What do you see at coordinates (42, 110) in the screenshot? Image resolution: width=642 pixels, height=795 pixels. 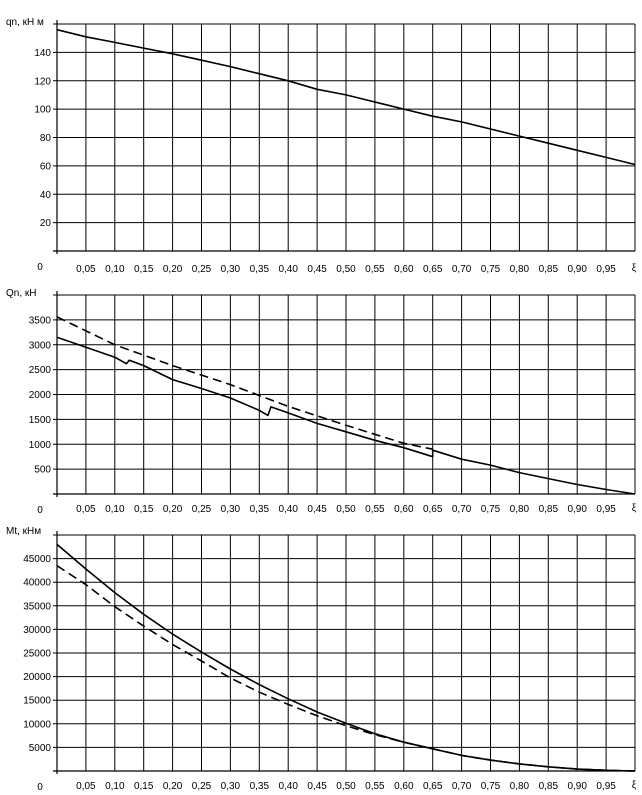 I see `y-tick-label: 100` at bounding box center [42, 110].